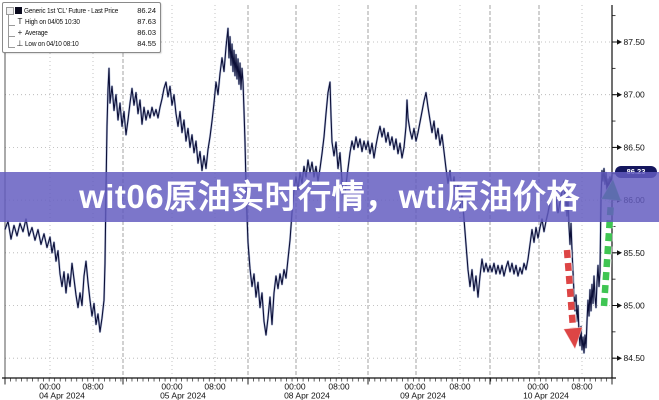  What do you see at coordinates (546, 395) in the screenshot?
I see `x-date-label: 10 Apr 2024` at bounding box center [546, 395].